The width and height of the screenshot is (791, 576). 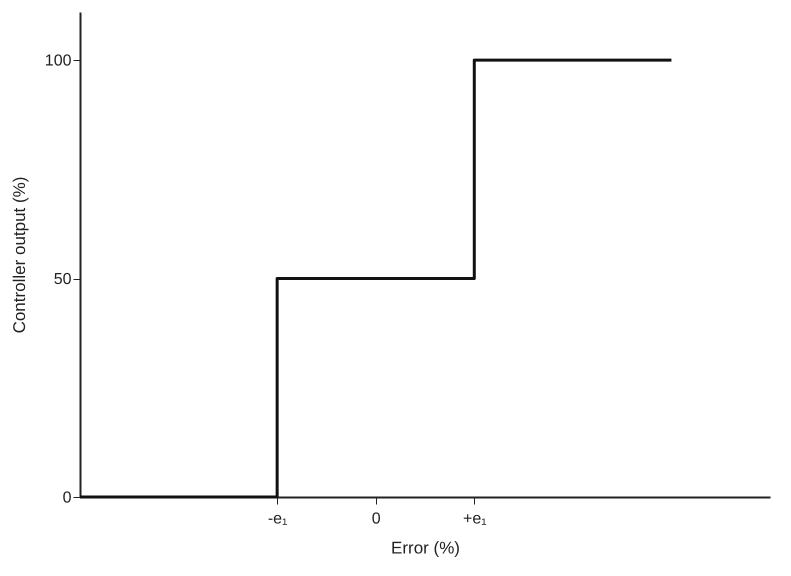 What do you see at coordinates (19, 255) in the screenshot?
I see `y-axis-title: Controller output (%)` at bounding box center [19, 255].